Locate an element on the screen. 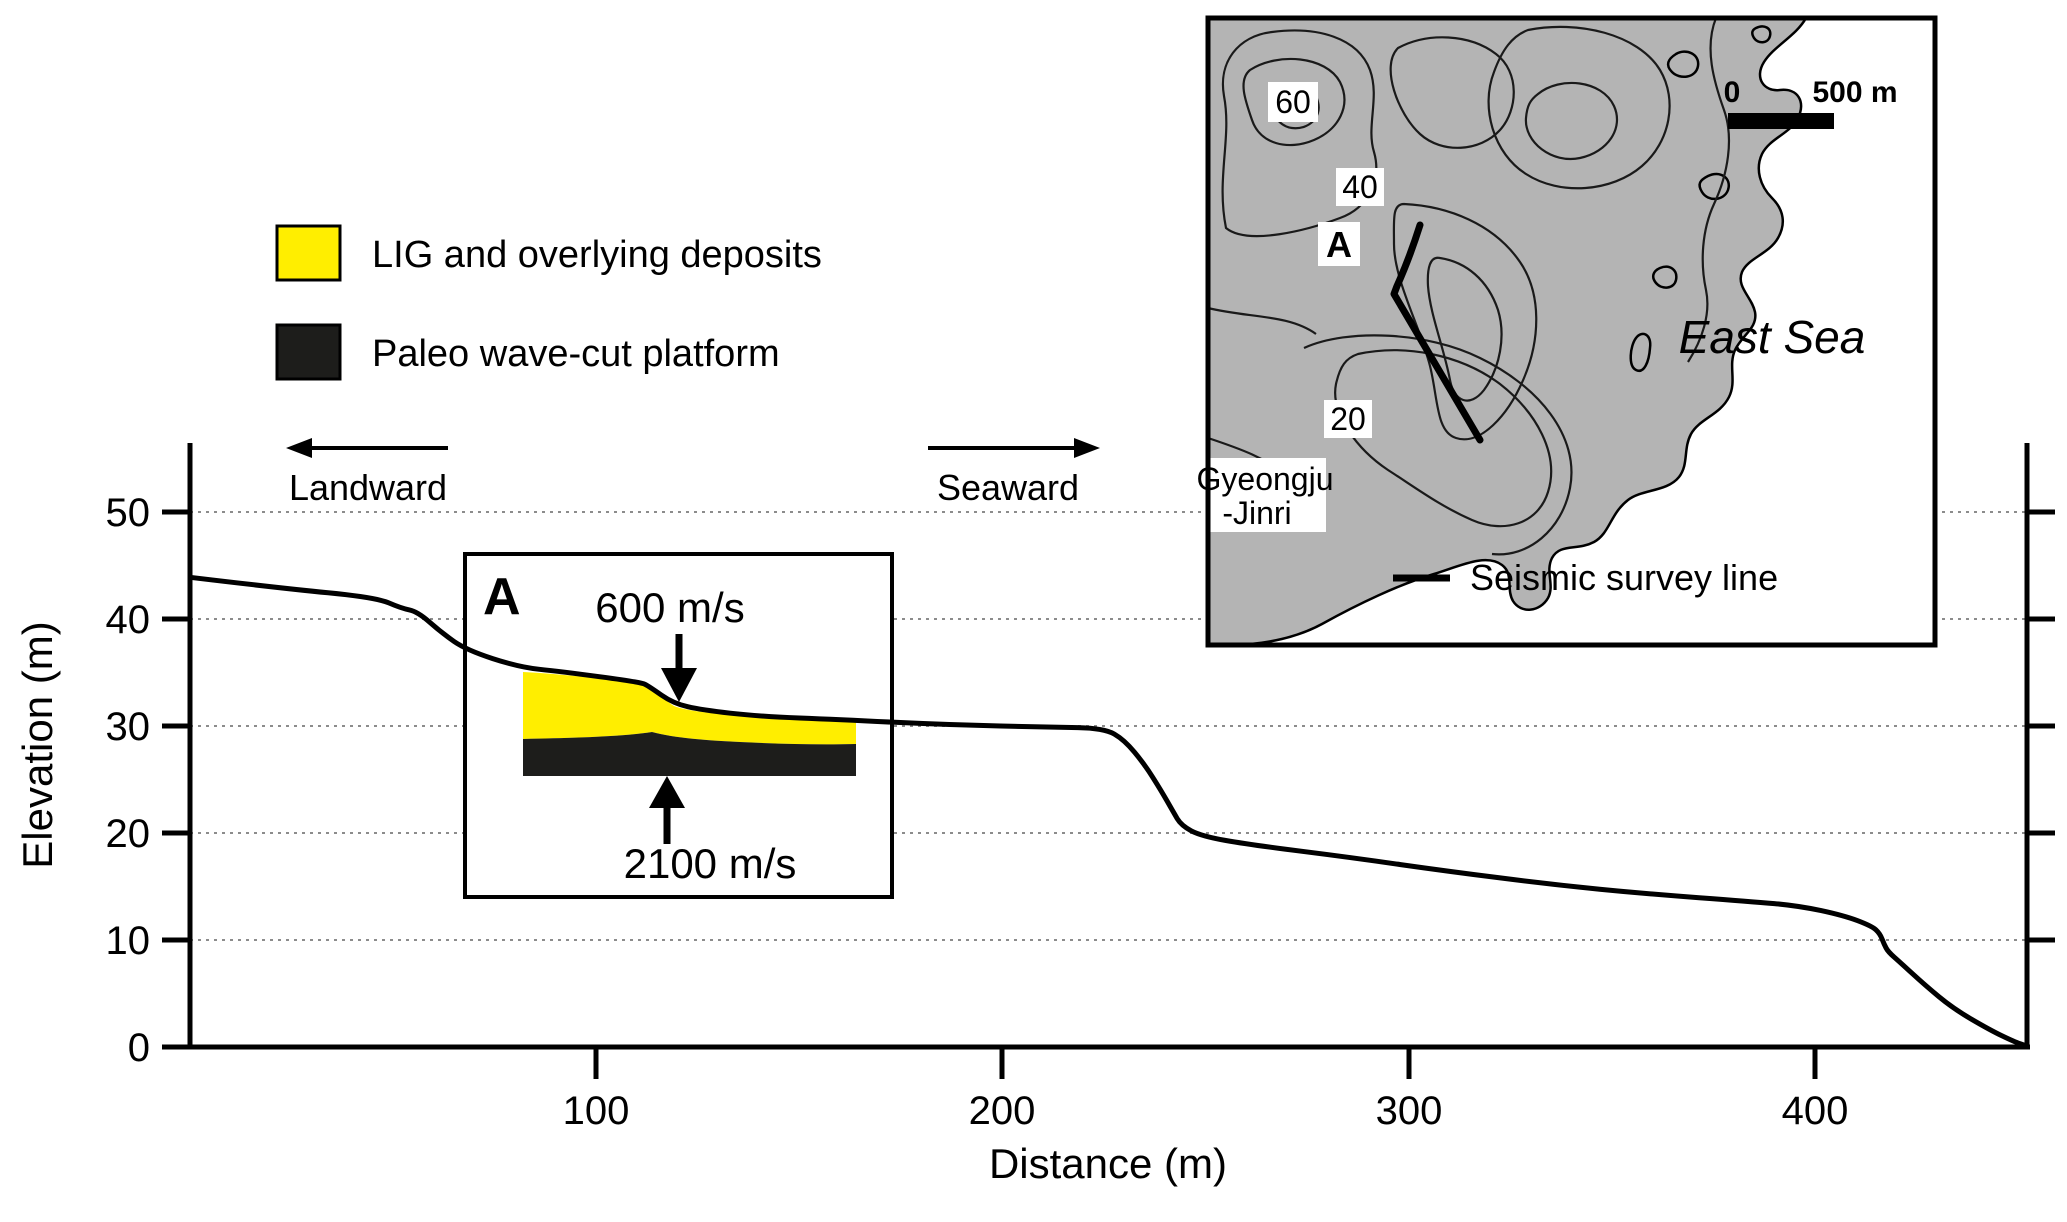  contour-label-20: 20 is located at coordinates (1348, 419).